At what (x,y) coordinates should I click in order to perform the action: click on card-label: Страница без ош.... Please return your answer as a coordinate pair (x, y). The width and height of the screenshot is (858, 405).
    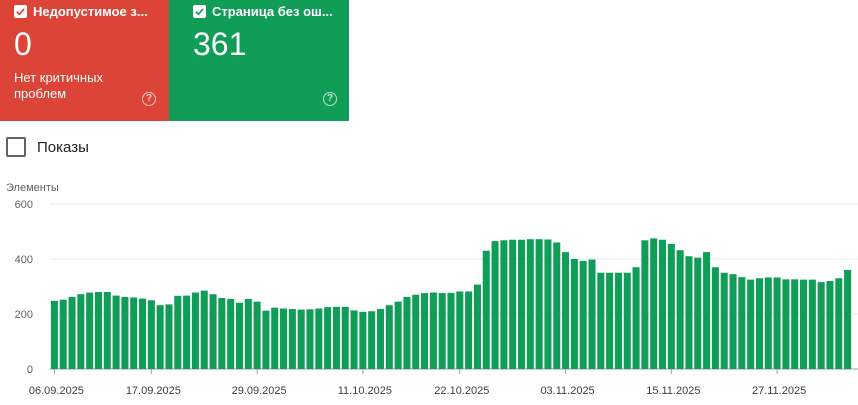
    Looking at the image, I should click on (272, 11).